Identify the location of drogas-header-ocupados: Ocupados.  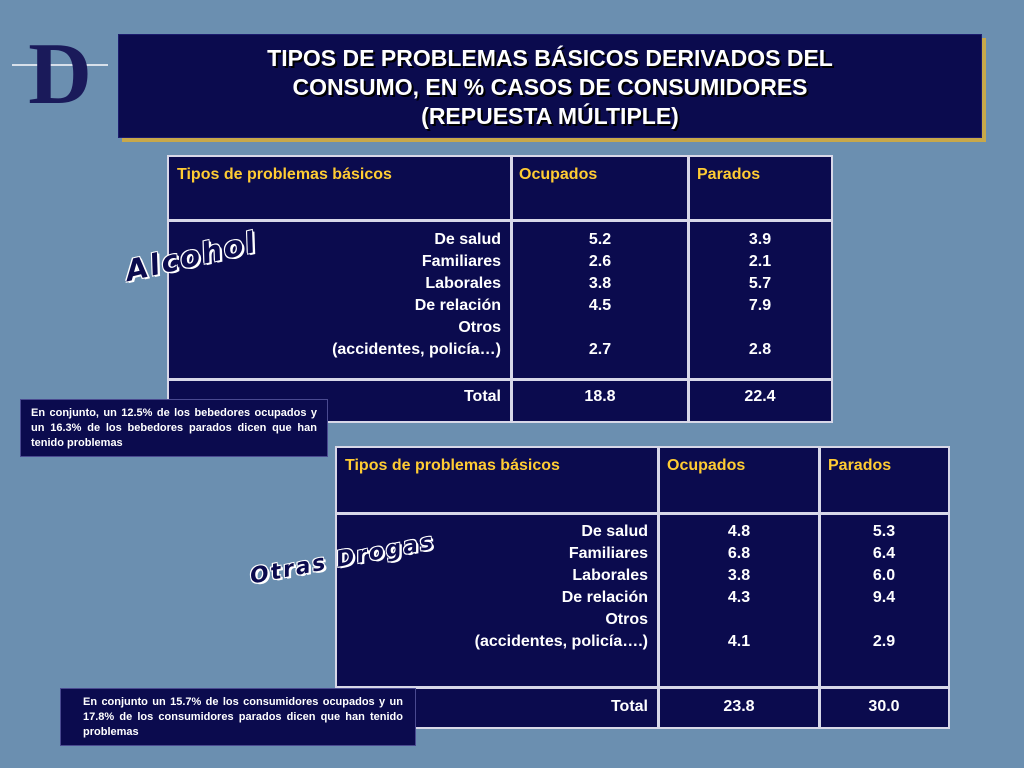
(706, 465).